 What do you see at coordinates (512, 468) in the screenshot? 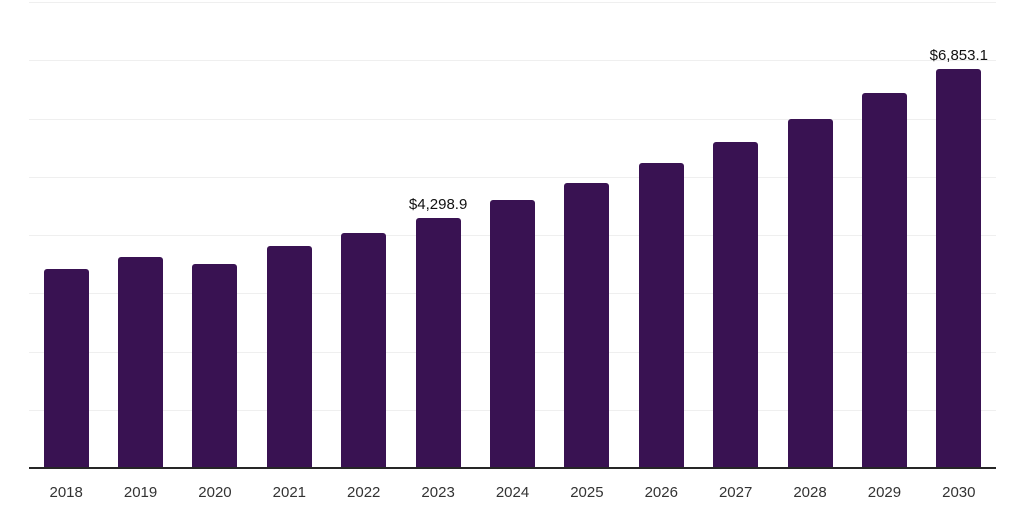
I see `x-axis-line` at bounding box center [512, 468].